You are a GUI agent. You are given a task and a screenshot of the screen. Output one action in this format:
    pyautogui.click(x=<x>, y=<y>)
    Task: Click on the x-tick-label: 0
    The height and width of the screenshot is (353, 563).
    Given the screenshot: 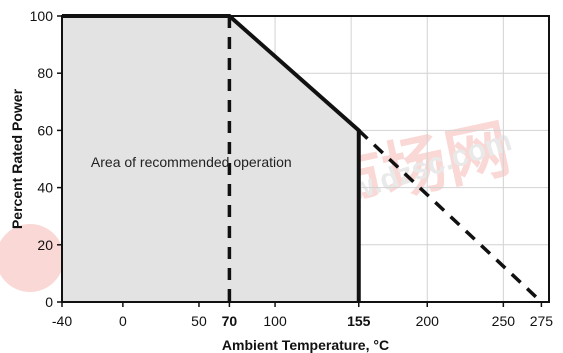 What is the action you would take?
    pyautogui.click(x=123, y=321)
    